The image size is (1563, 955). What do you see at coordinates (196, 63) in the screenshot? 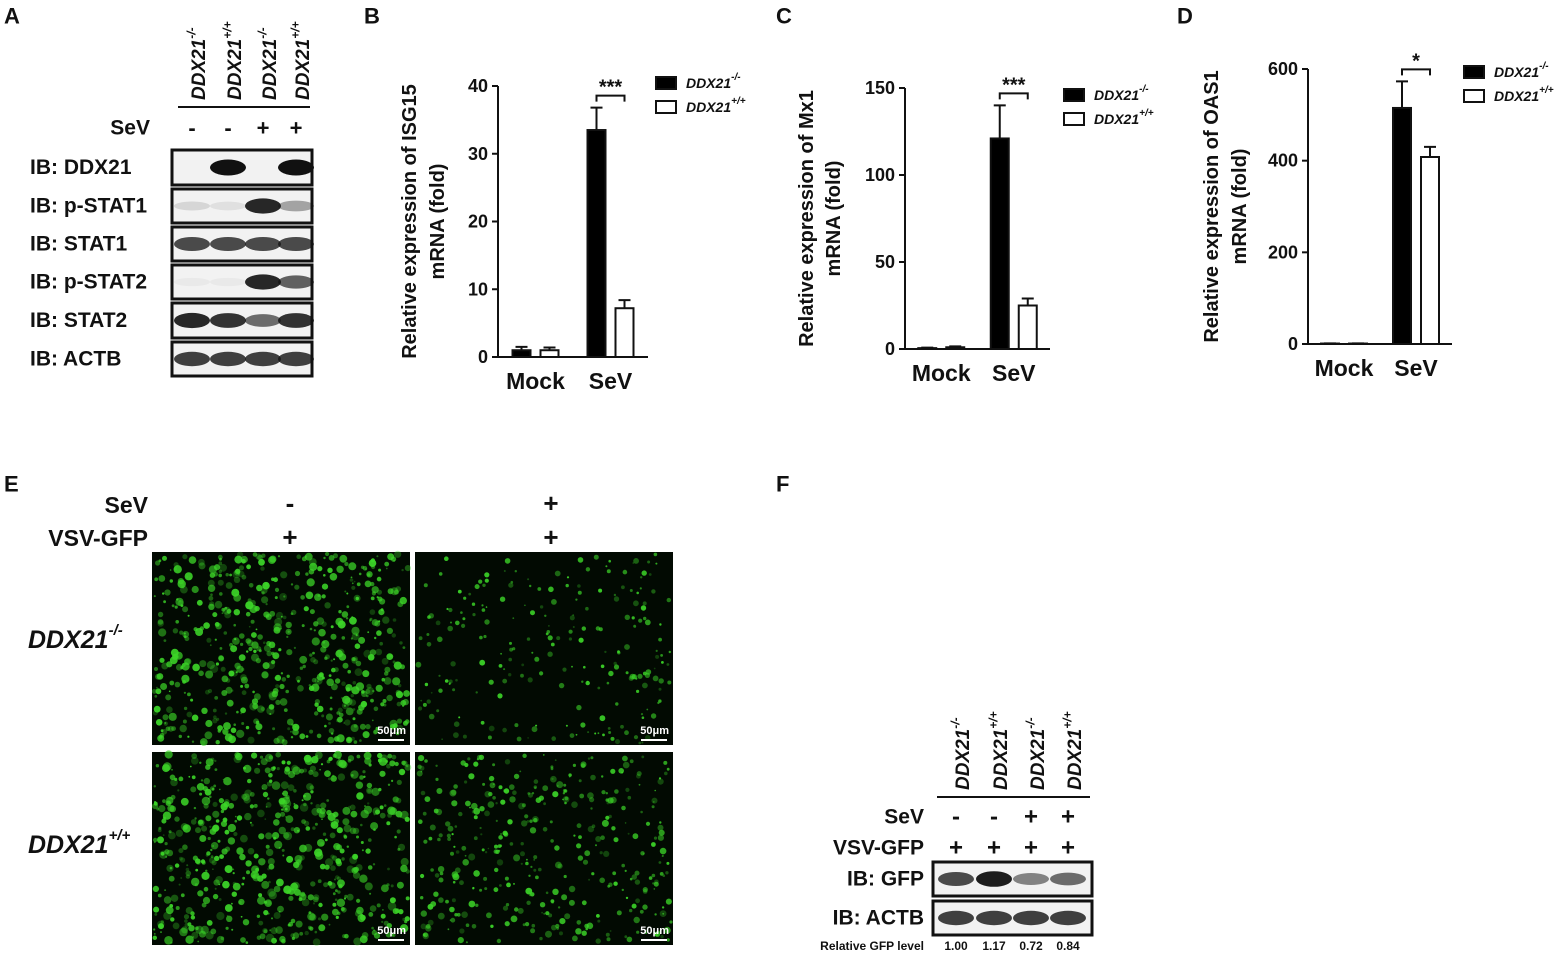
I see `sample-label: DDX21-/-` at bounding box center [196, 63].